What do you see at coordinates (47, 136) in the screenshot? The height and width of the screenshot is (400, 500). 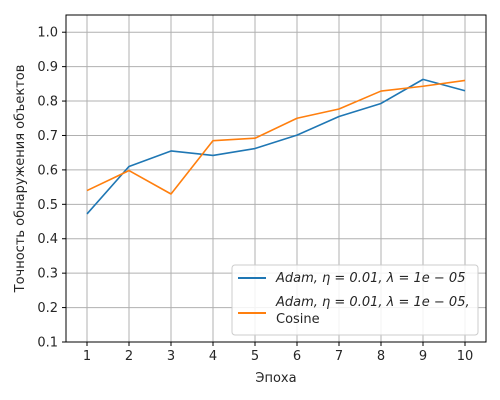 I see `y-tick-label: 0.7` at bounding box center [47, 136].